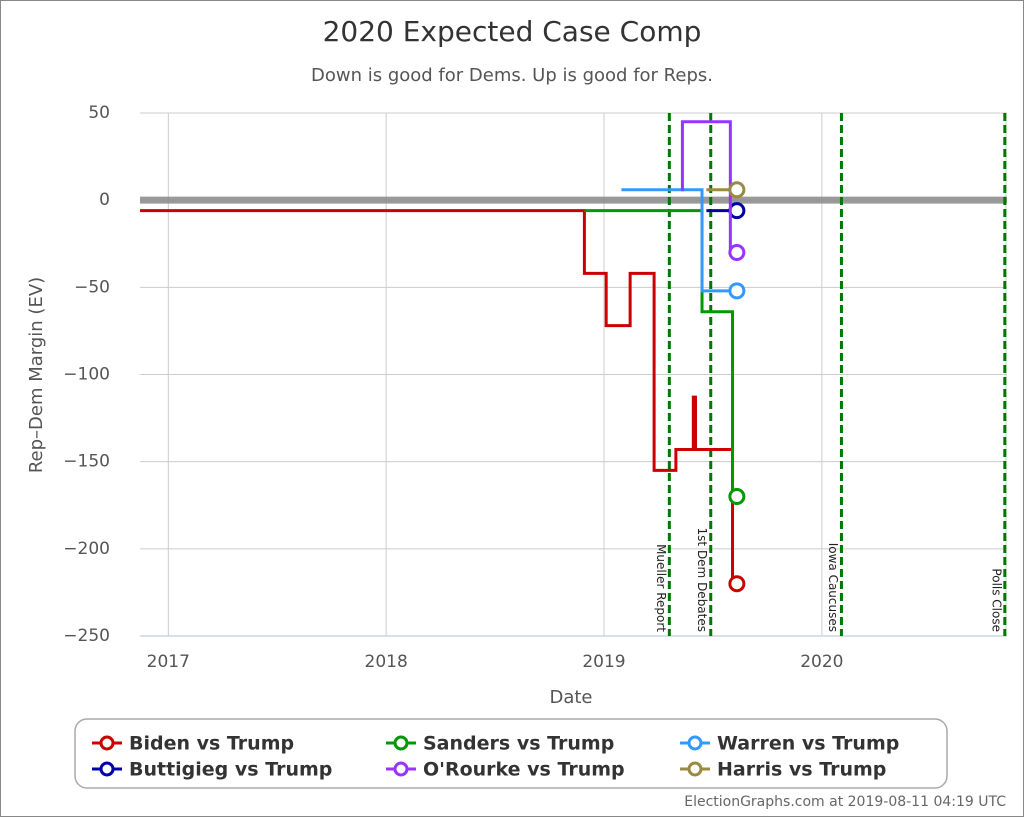 The width and height of the screenshot is (1024, 817). Describe the element at coordinates (661, 588) in the screenshot. I see `event-label: Mueller Report` at that location.